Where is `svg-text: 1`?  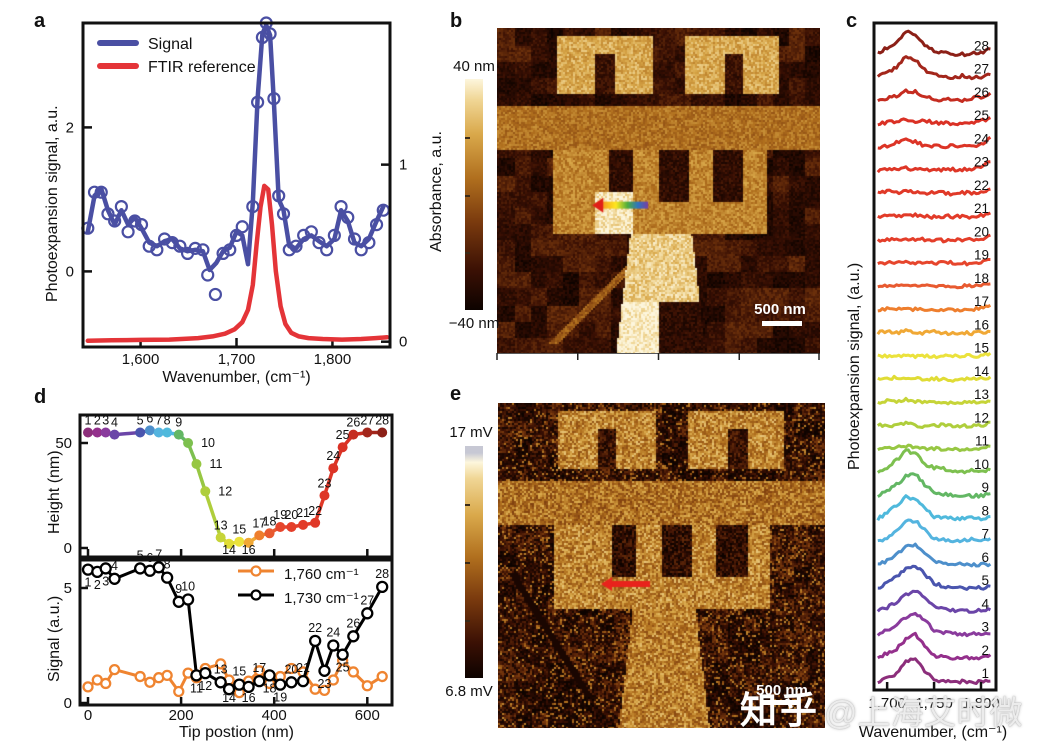 svg-text: 1 is located at coordinates (403, 165).